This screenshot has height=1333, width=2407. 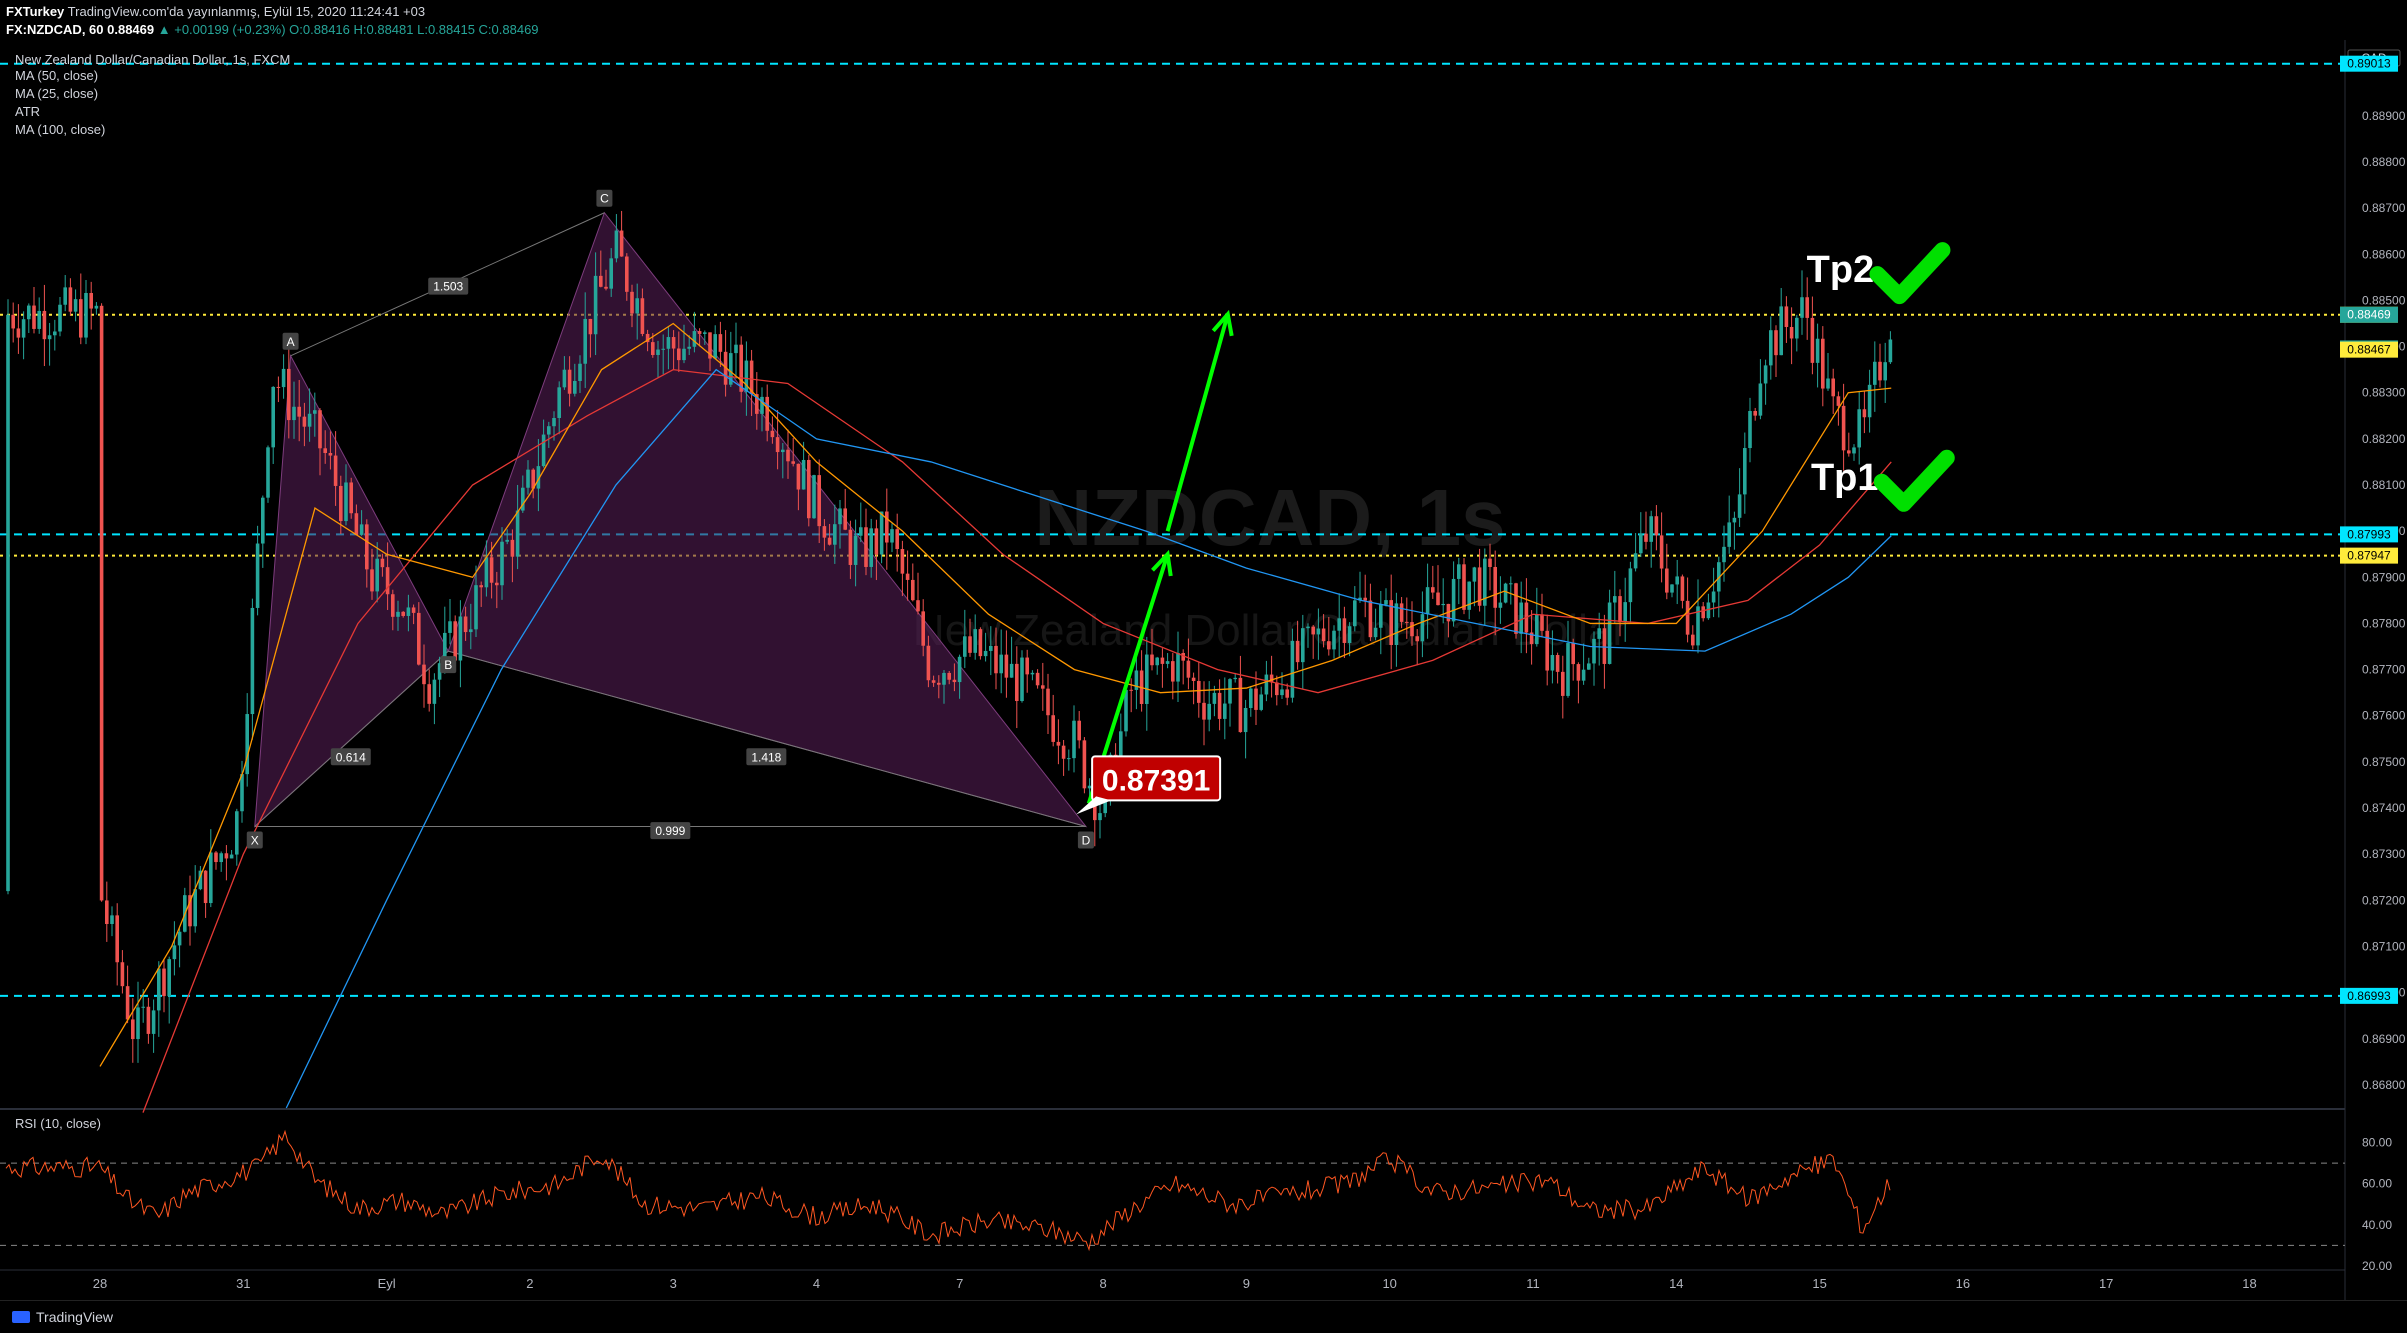 I want to click on pattern-point-a: A, so click(x=291, y=342).